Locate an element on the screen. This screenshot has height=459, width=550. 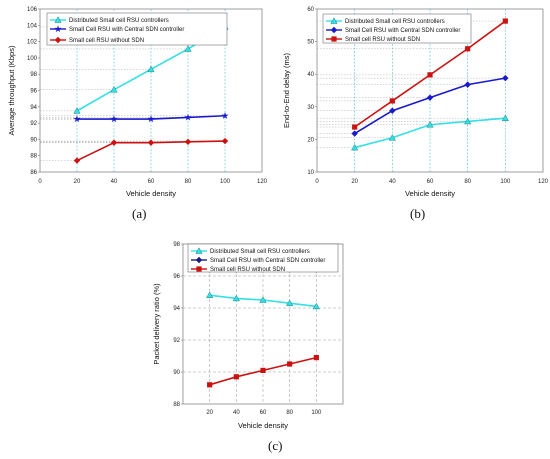
y-tick-label: 60 is located at coordinates (310, 10).